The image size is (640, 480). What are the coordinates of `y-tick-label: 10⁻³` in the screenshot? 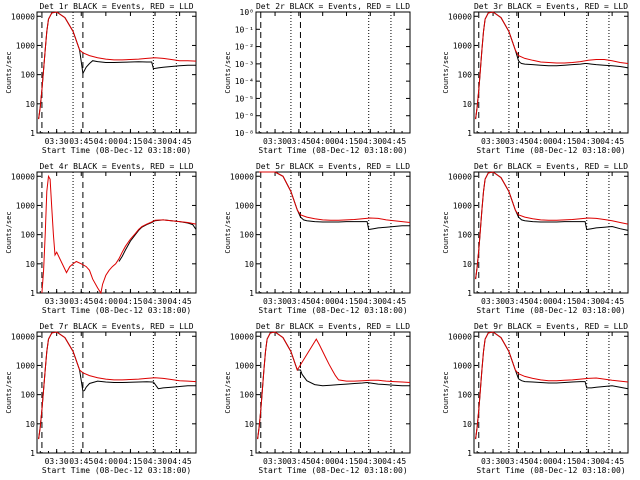 It's located at (244, 64).